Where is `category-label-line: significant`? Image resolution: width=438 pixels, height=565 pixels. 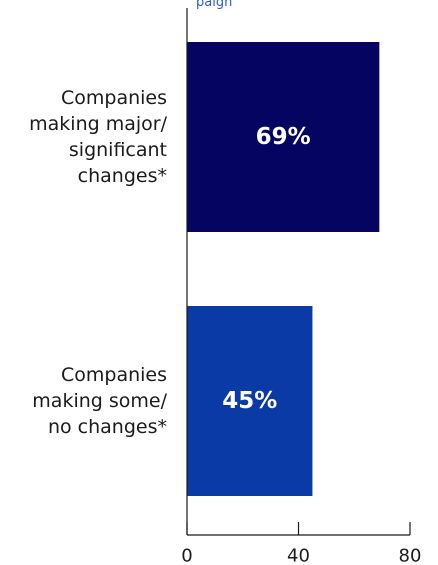 category-label-line: significant is located at coordinates (118, 150).